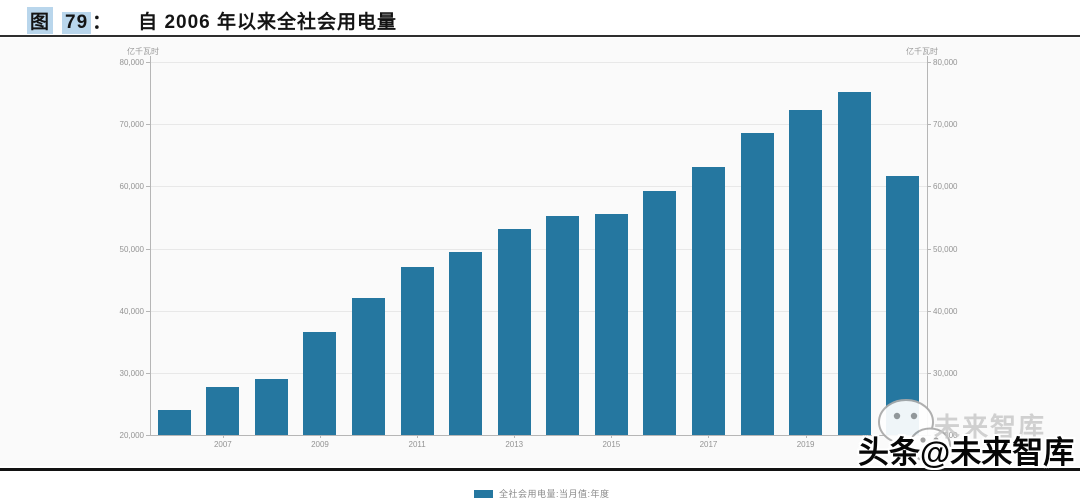 The image size is (1080, 500). I want to click on bar-2006, so click(174, 422).